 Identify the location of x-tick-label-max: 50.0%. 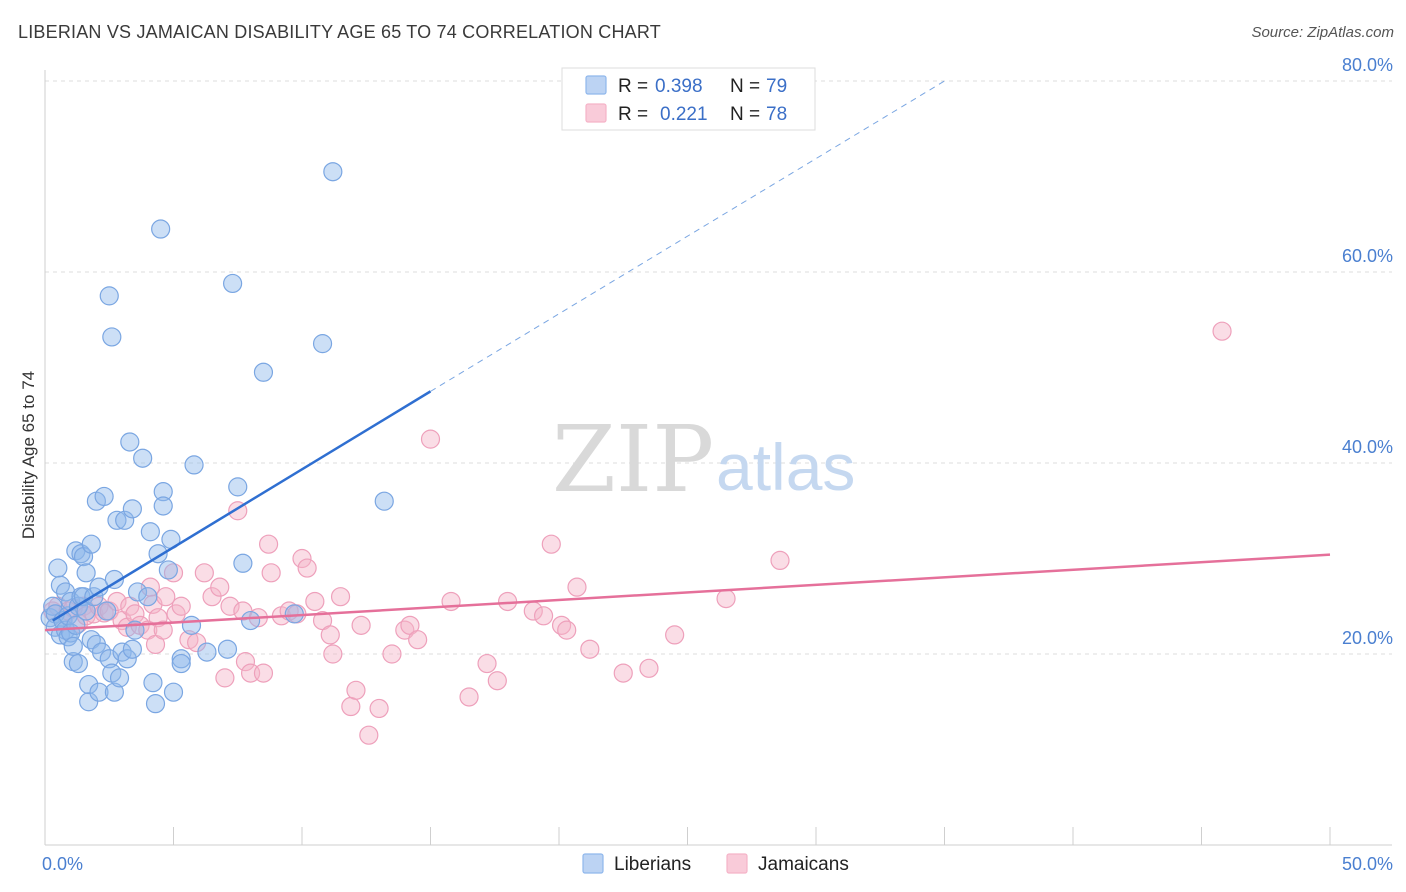
(1367, 864).